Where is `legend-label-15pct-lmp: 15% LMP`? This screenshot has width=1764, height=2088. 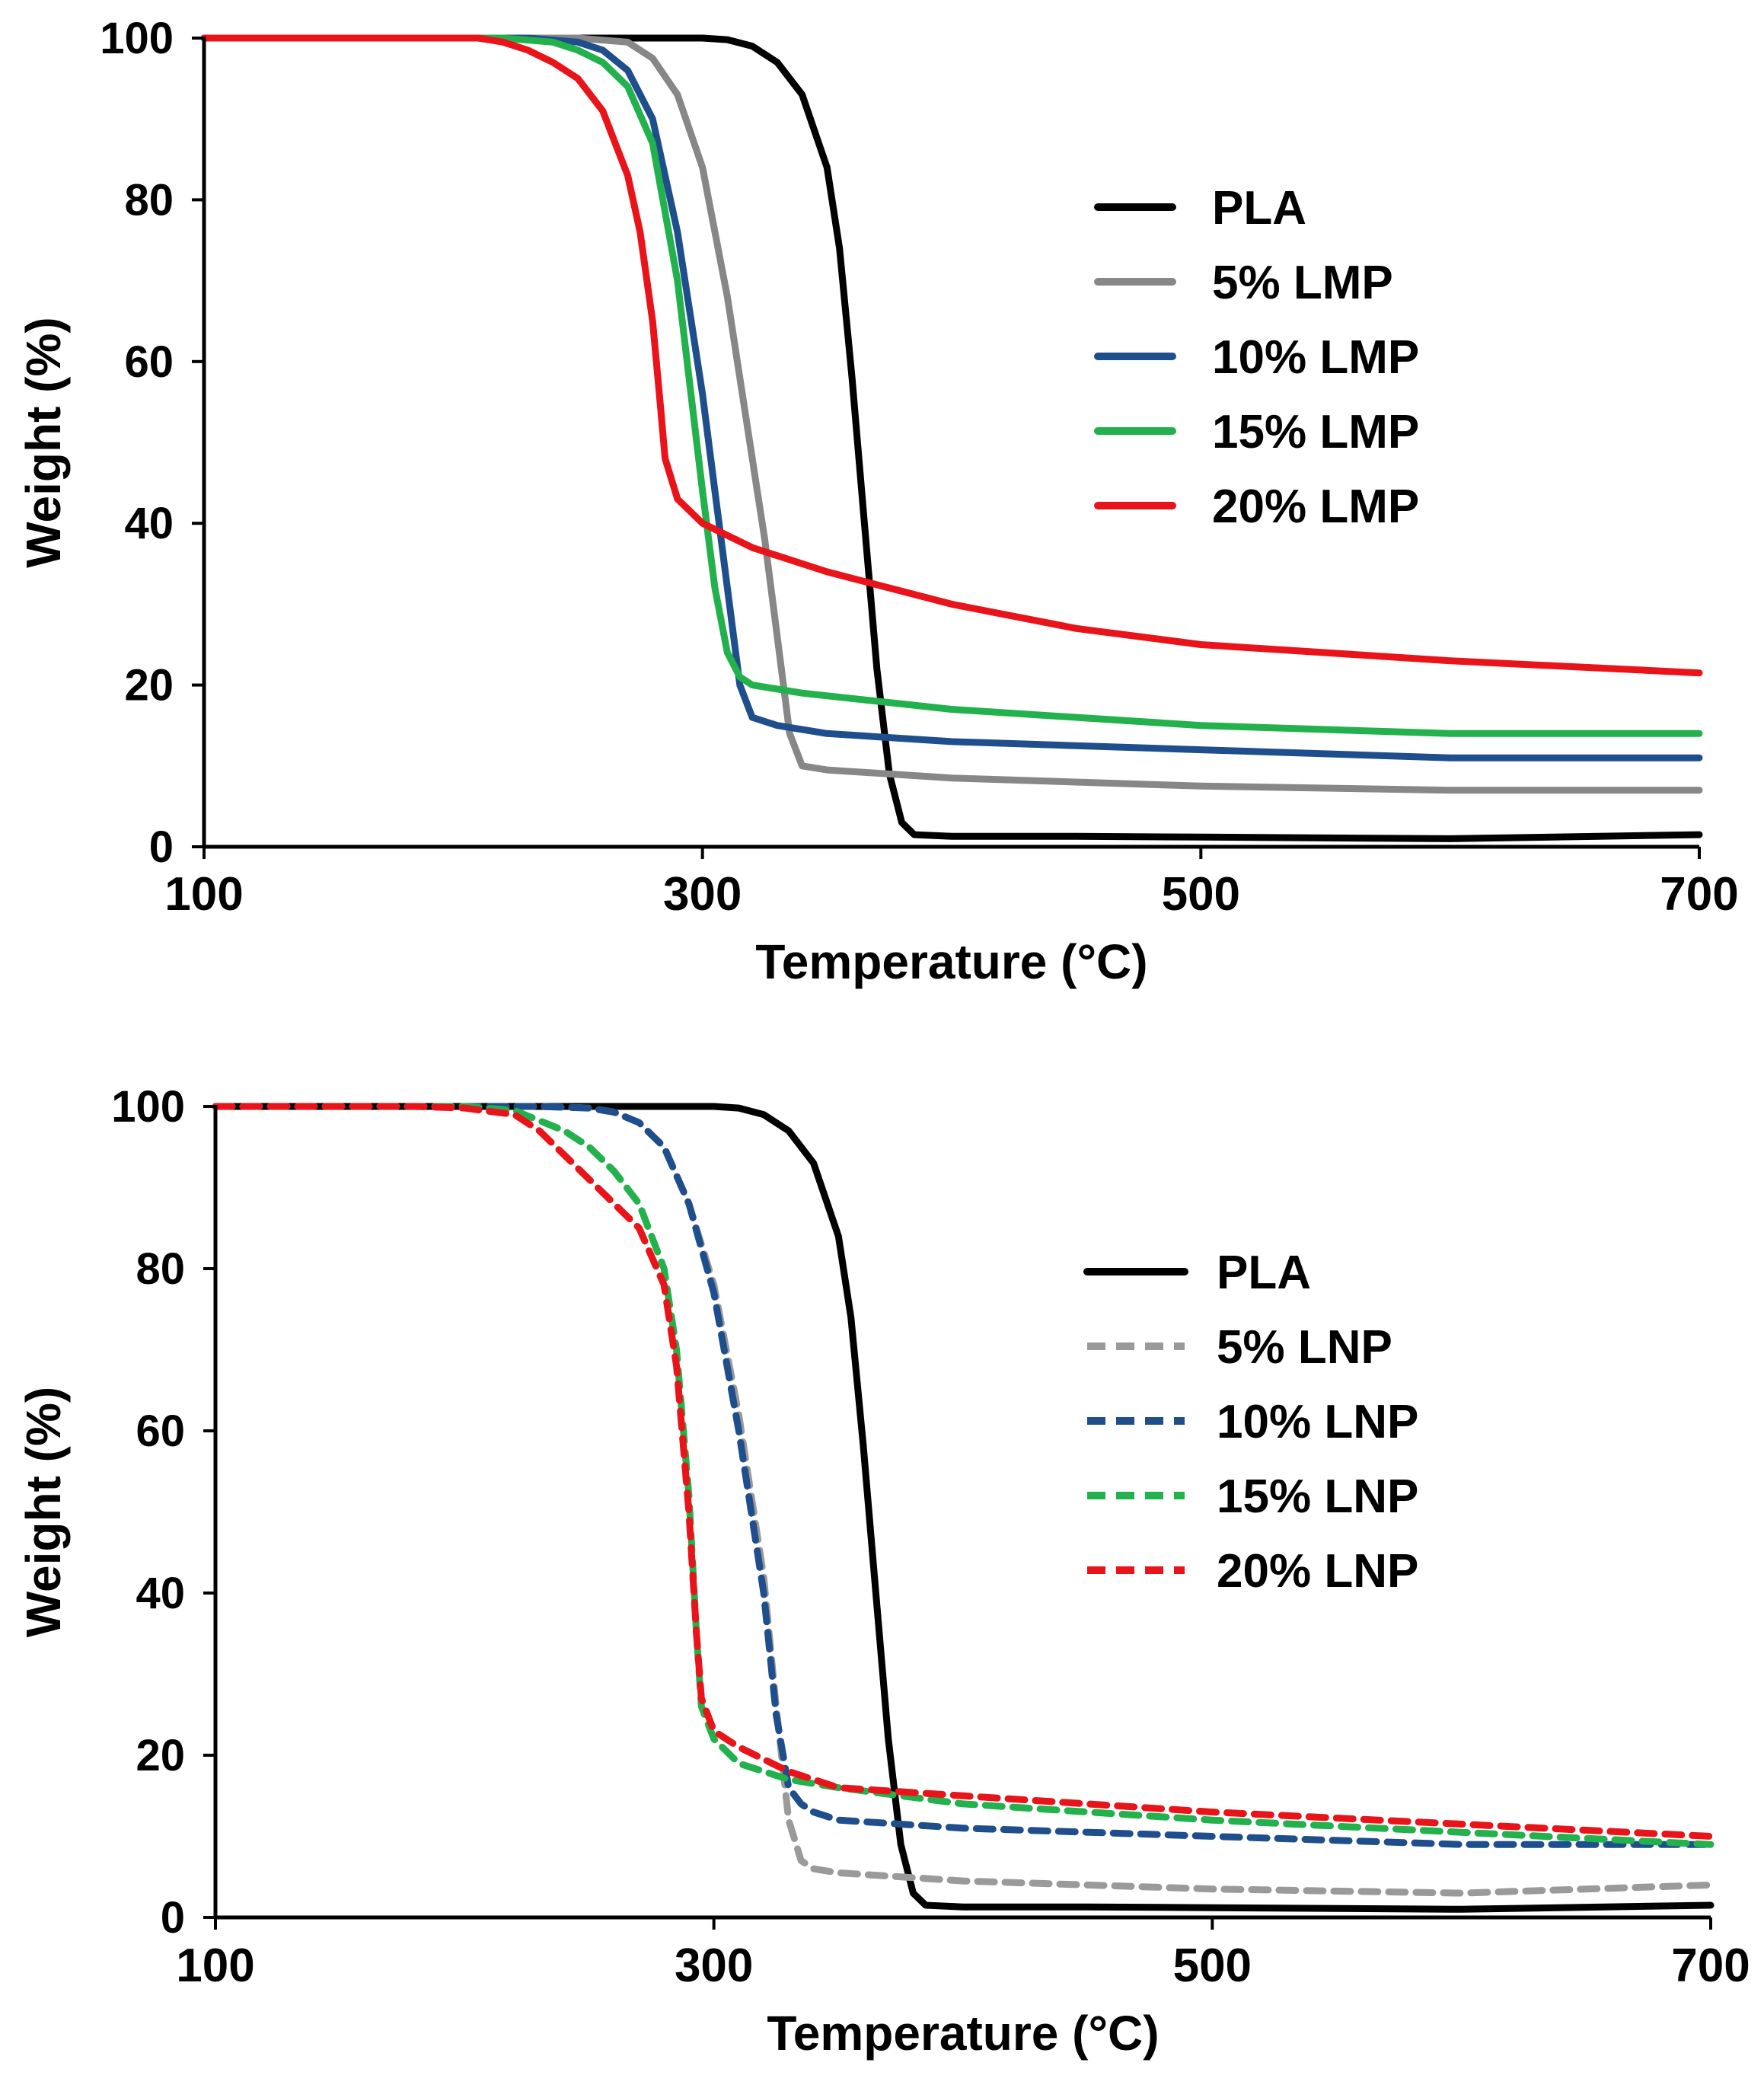
legend-label-15pct-lmp: 15% LMP is located at coordinates (1315, 432).